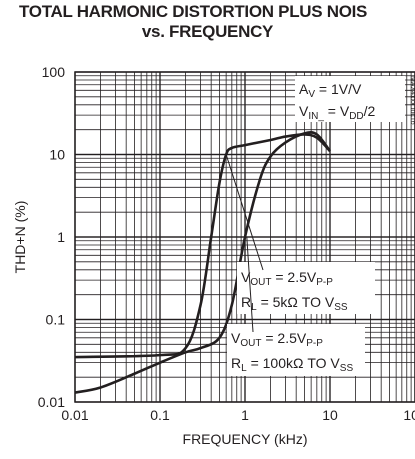  Describe the element at coordinates (330, 415) in the screenshot. I see `x-tick-label: 10` at that location.